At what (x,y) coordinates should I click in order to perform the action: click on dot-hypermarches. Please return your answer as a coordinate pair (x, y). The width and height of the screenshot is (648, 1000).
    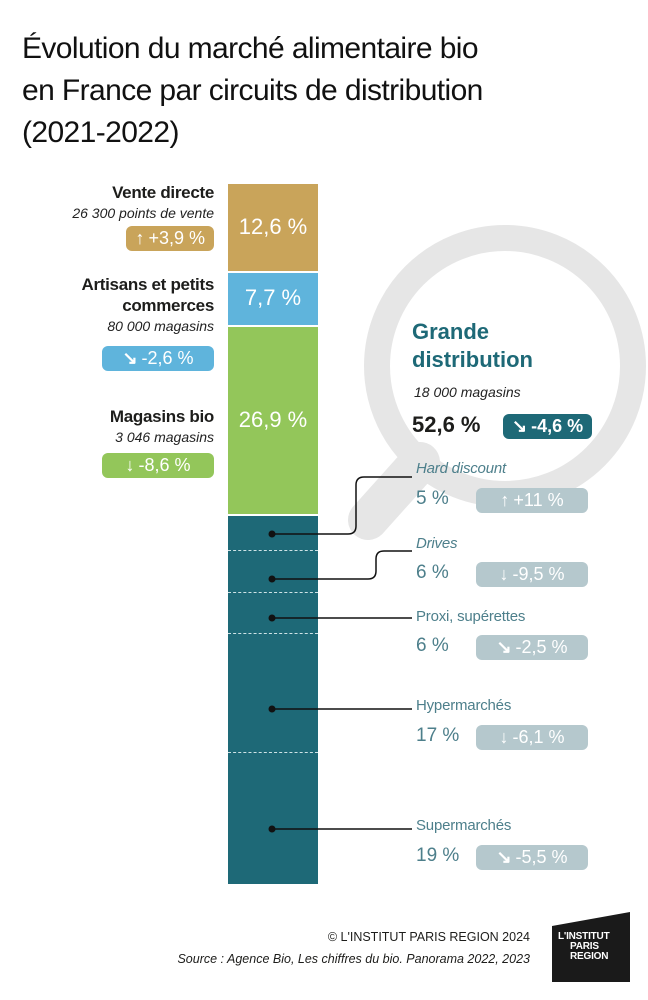
    Looking at the image, I should click on (272, 709).